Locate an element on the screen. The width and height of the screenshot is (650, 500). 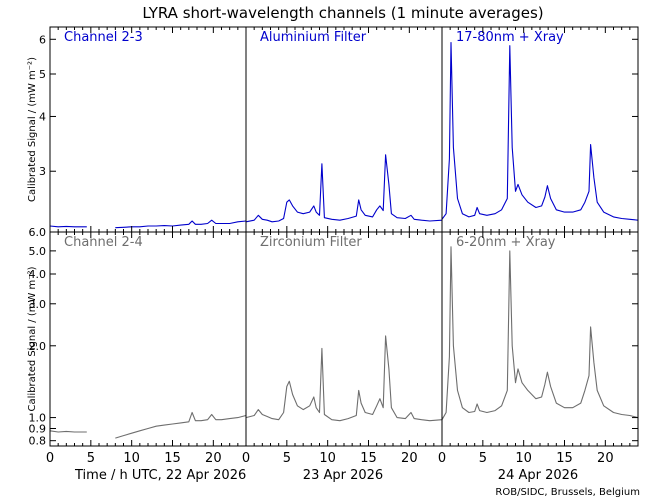
y-tick-label: 0.8 is located at coordinates (38, 441).